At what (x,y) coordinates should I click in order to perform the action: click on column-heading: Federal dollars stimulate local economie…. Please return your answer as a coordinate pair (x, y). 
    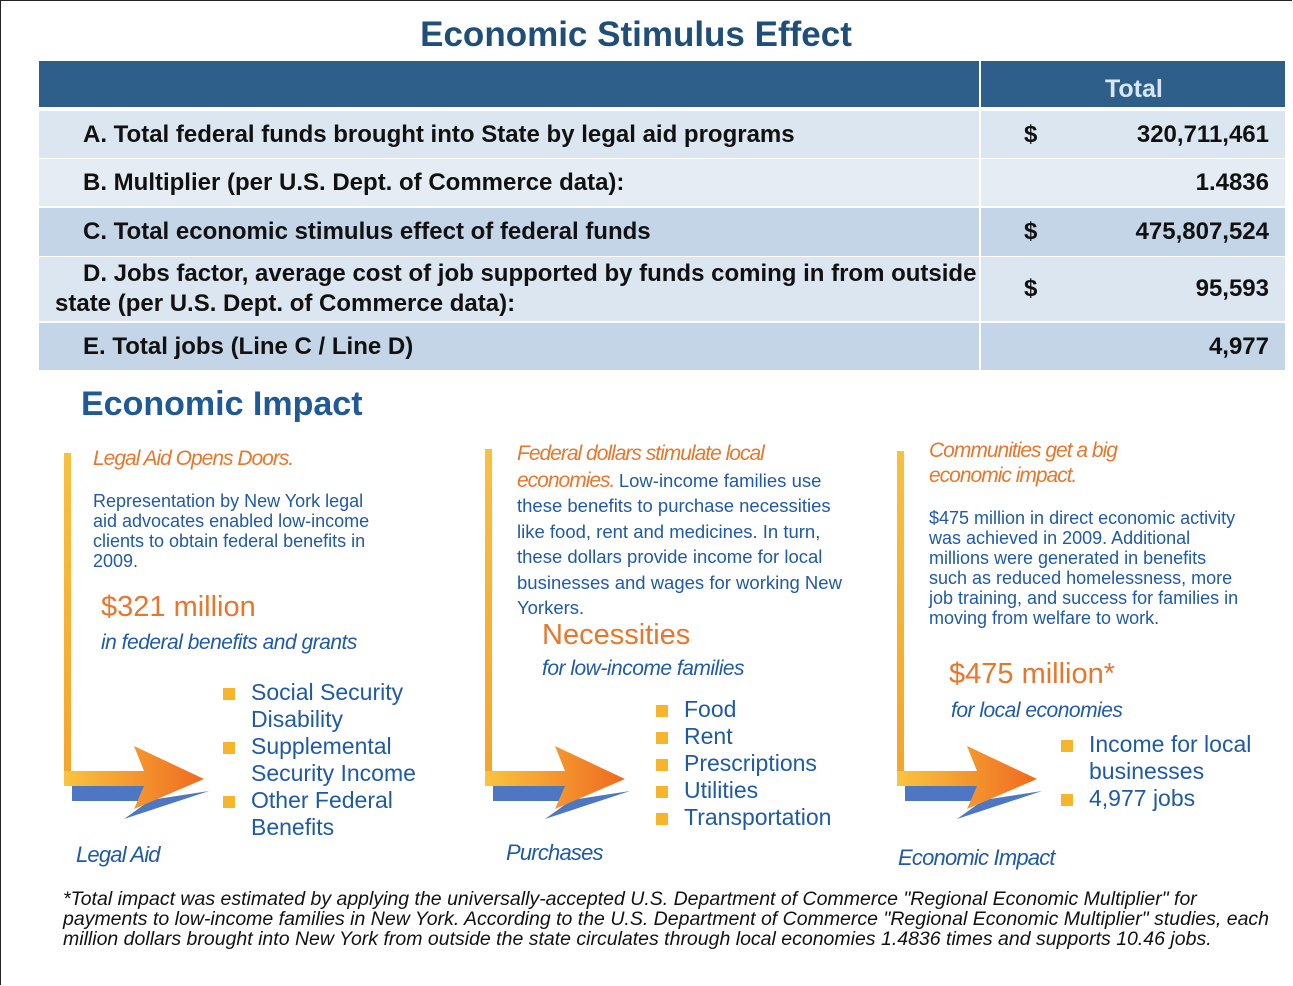
    Looking at the image, I should click on (641, 467).